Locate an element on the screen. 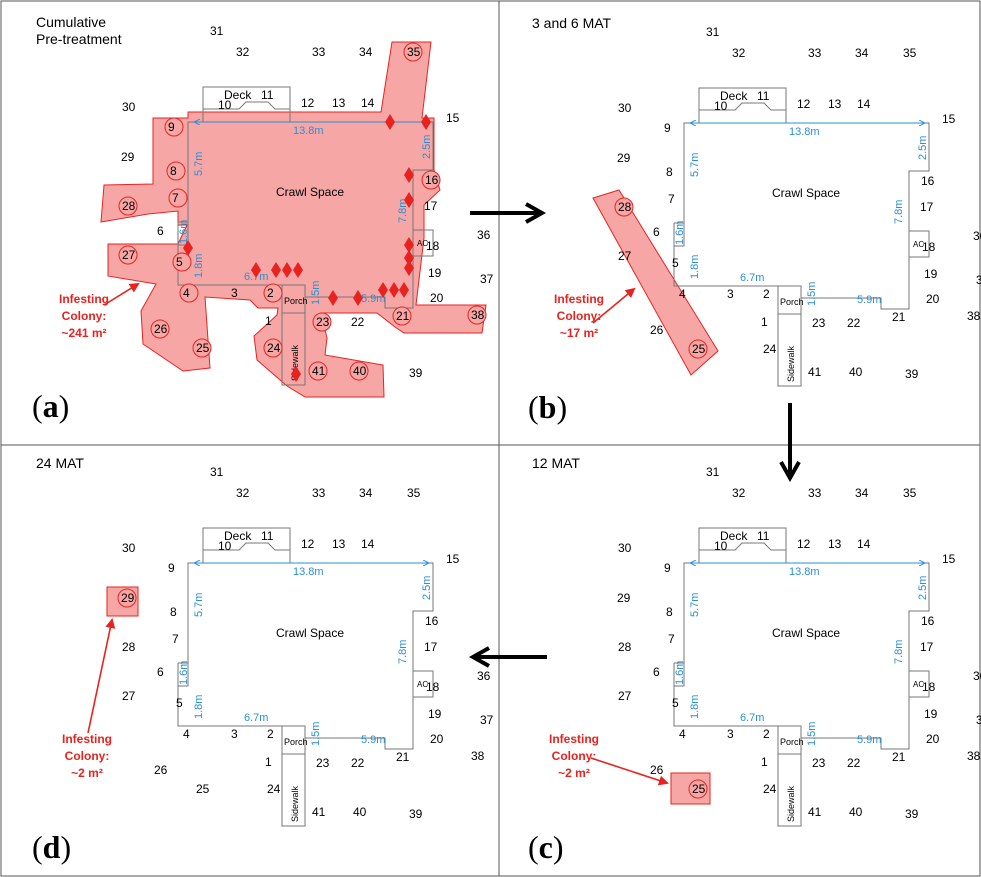 This screenshot has height=877, width=981. station-15: 15 is located at coordinates (453, 118).